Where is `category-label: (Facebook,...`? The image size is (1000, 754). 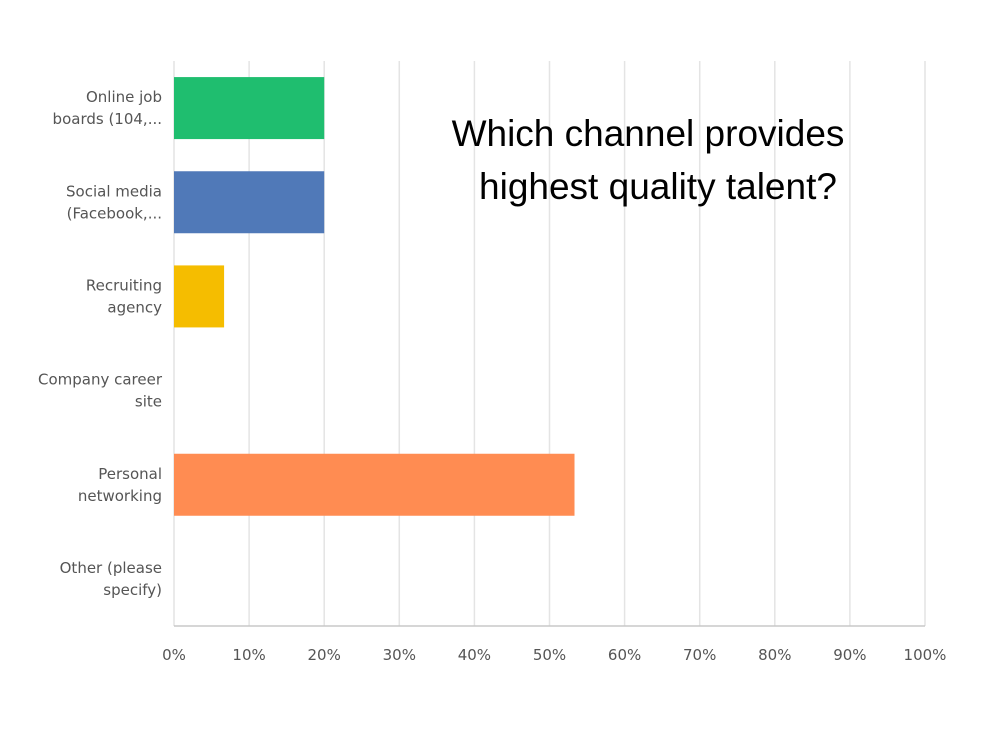
category-label: (Facebook,... is located at coordinates (114, 213).